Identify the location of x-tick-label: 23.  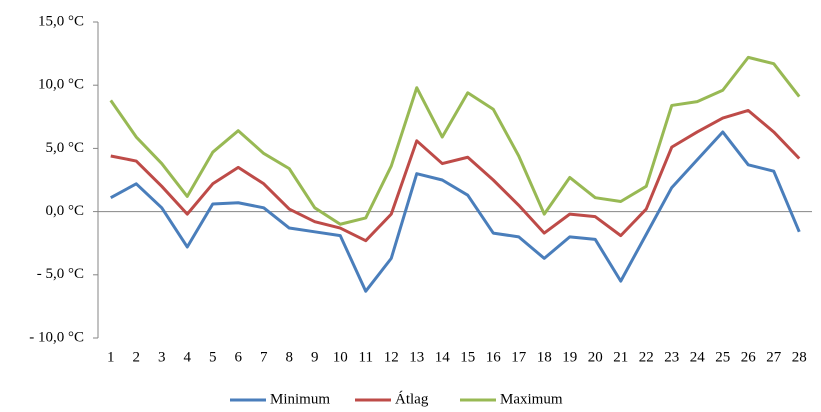
(671, 357).